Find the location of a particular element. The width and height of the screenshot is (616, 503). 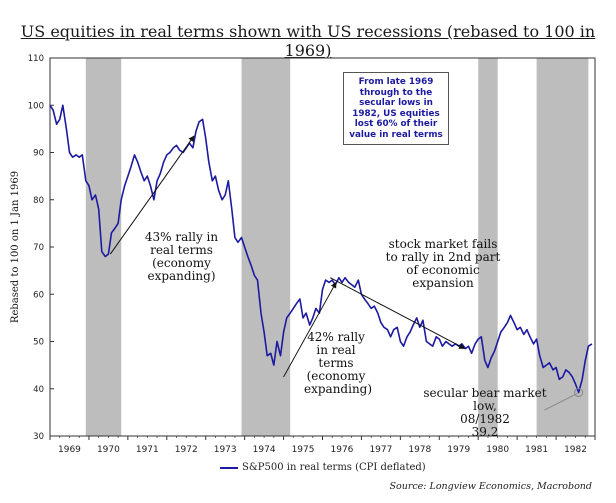

legend: S&P500 in real terms (CPI deflated) is located at coordinates (323, 467).